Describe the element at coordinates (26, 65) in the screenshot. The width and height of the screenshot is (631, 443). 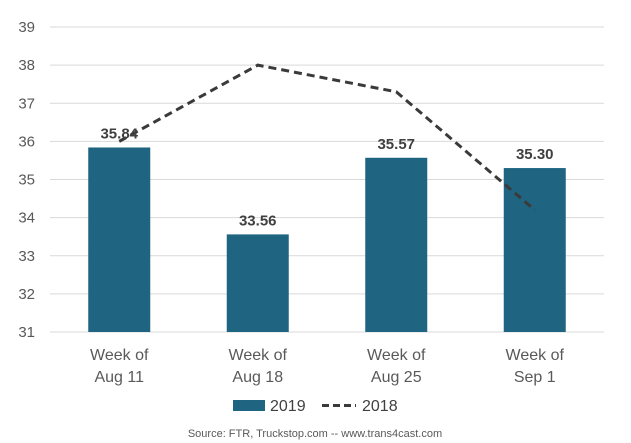
I see `y-tick-label-38: 38` at that location.